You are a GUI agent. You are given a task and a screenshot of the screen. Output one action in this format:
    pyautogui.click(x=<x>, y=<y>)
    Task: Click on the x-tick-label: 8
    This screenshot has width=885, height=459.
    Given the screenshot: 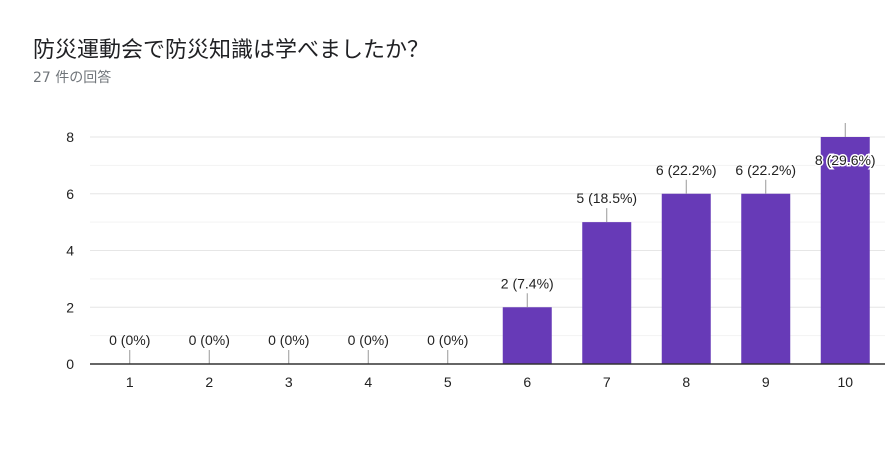 What is the action you would take?
    pyautogui.click(x=686, y=382)
    